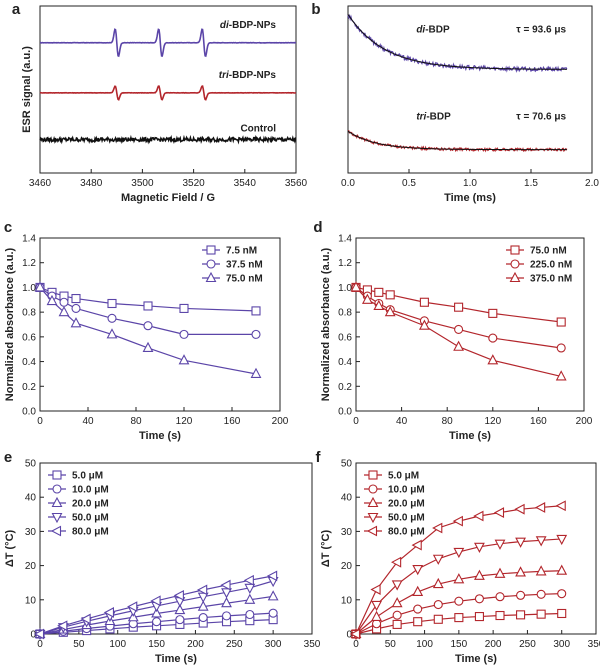 This screenshot has height=668, width=600. I want to click on panel-letter: c, so click(8, 227).